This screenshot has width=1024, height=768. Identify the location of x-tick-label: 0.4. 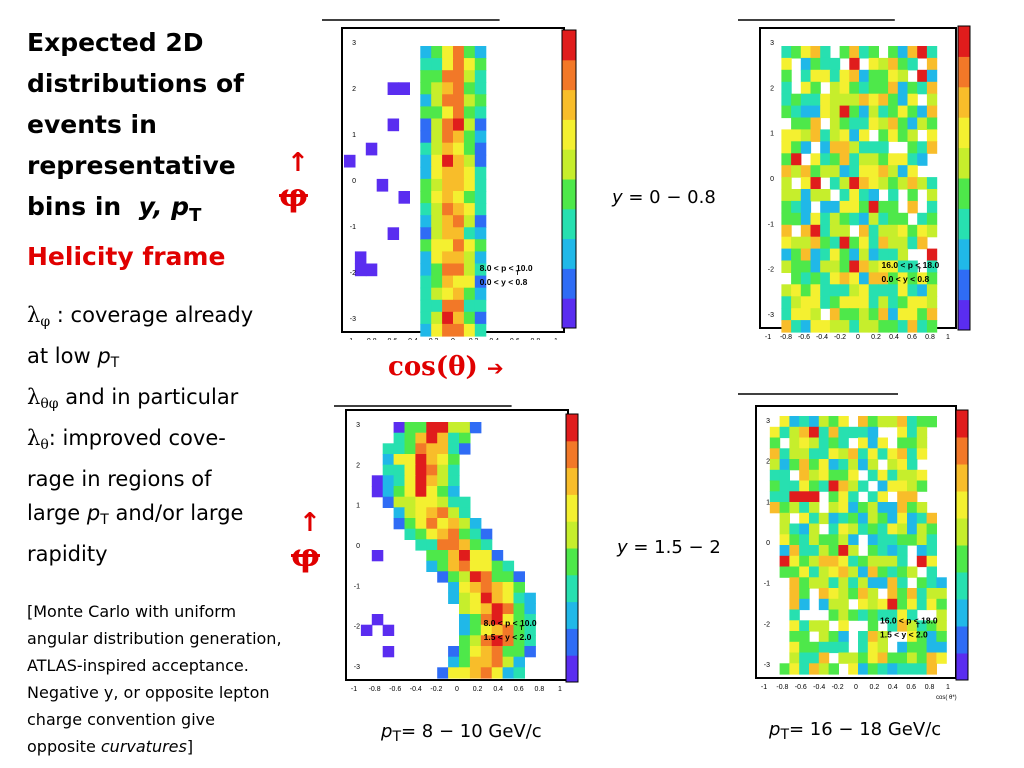
(498, 689).